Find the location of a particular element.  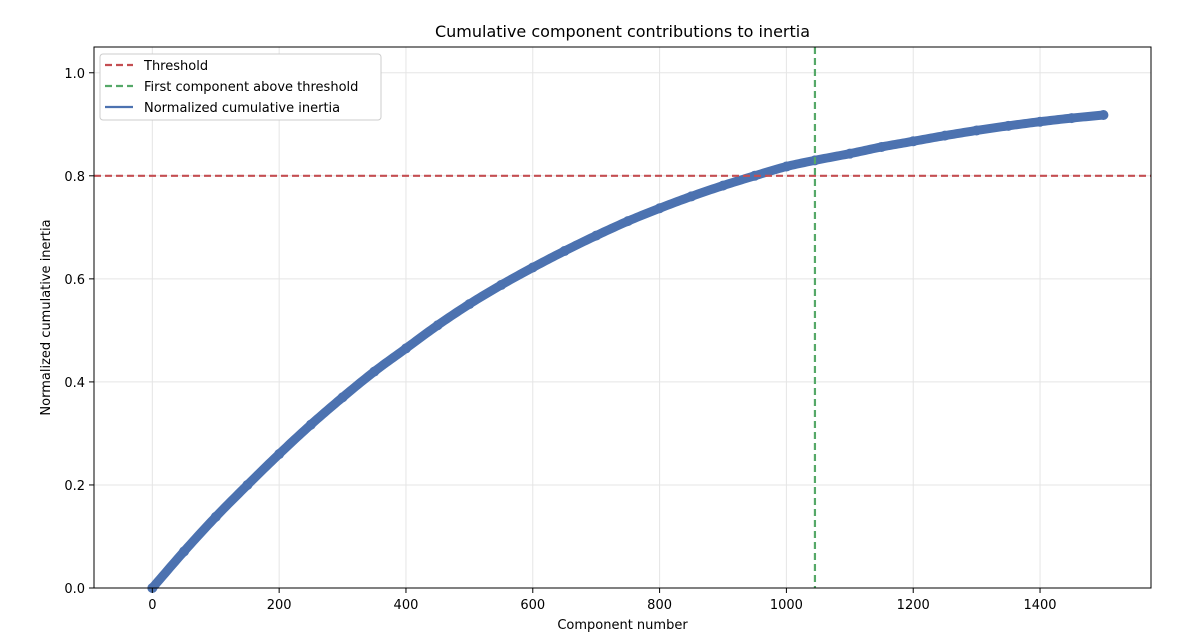

y-tick-label: 0.6 is located at coordinates (74, 280).